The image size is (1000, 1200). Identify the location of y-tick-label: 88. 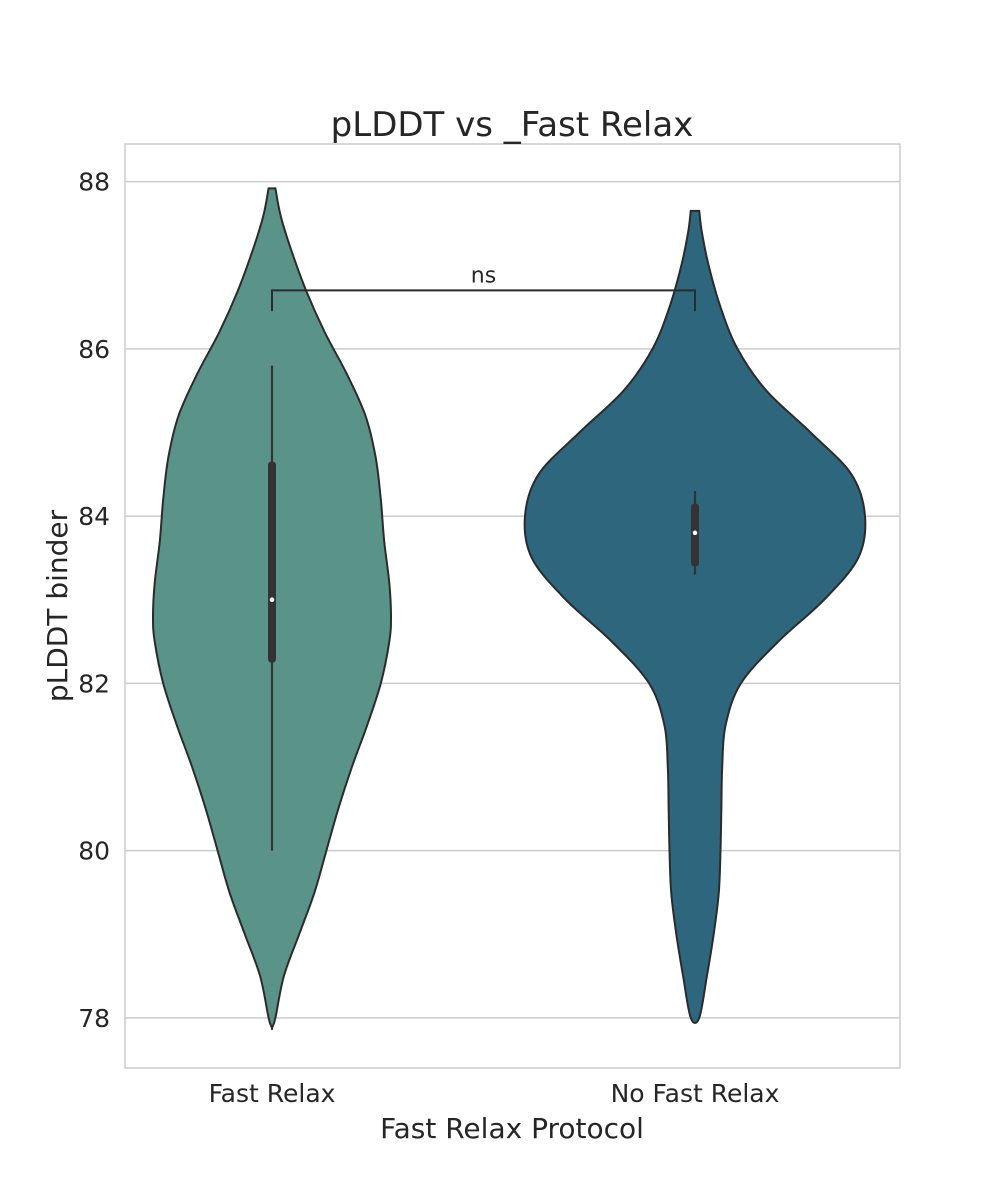
(94, 182).